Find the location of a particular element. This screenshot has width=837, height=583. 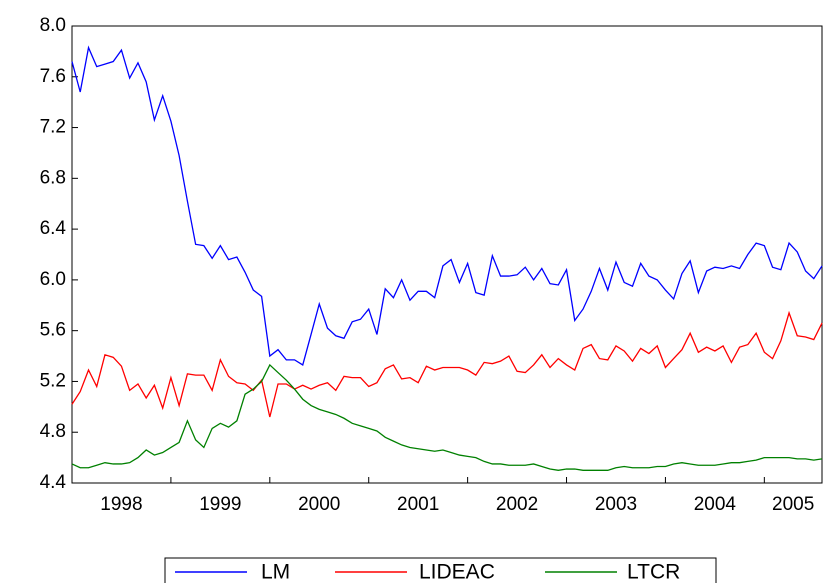

x-tick-label: 2005 is located at coordinates (793, 504).